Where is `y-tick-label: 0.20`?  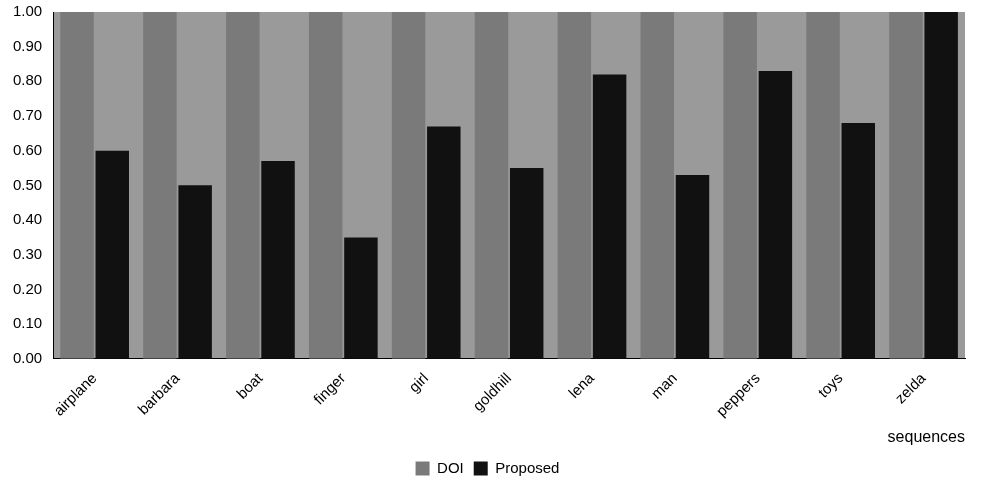
y-tick-label: 0.20 is located at coordinates (27, 288).